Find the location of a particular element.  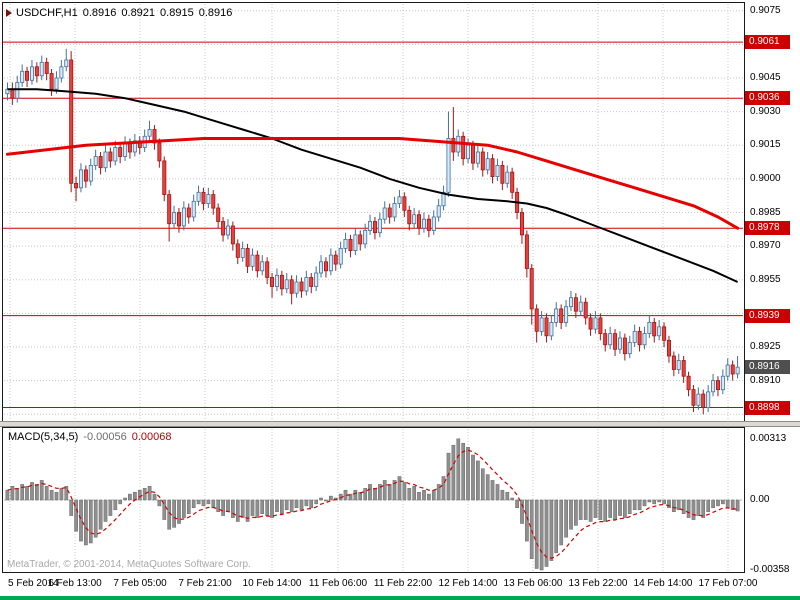

price-level-tag: 0.9061 is located at coordinates (767, 42).